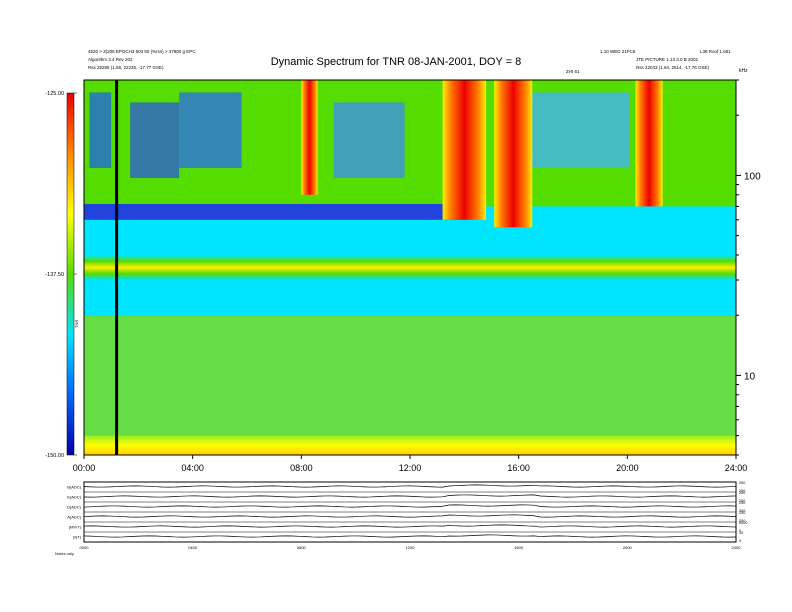 This screenshot has width=792, height=612. I want to click on x-tick-label: 04:00, so click(192, 468).